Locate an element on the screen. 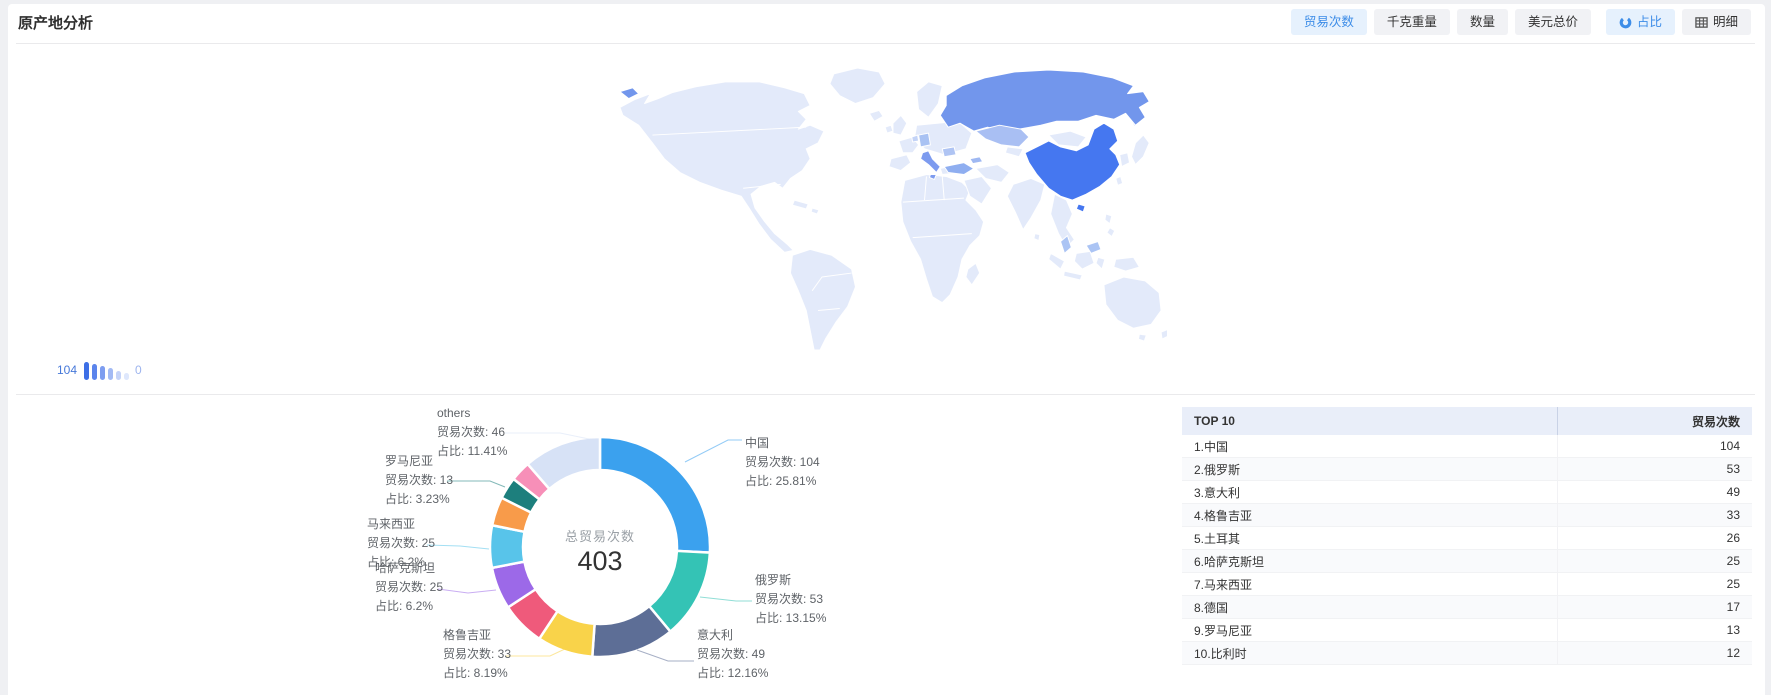 This screenshot has width=1771, height=695. map-russia is located at coordinates (1044, 100).